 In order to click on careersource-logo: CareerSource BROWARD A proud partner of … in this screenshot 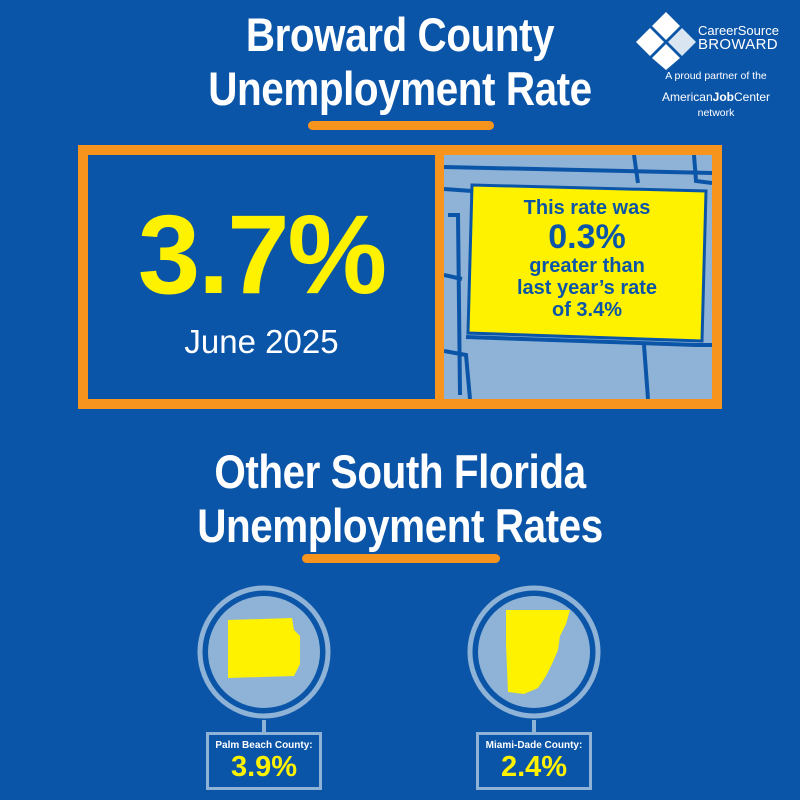, I will do `click(716, 70)`.